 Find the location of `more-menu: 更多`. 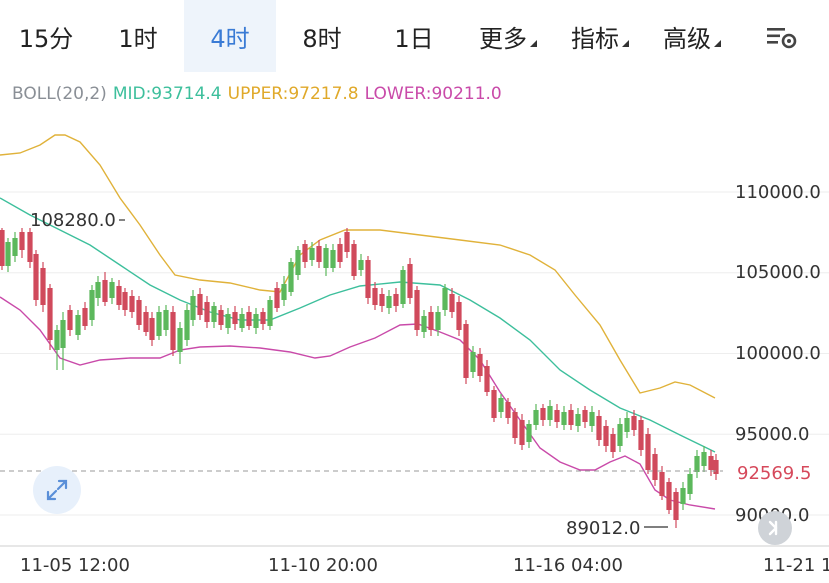

more-menu: 更多 is located at coordinates (508, 36).